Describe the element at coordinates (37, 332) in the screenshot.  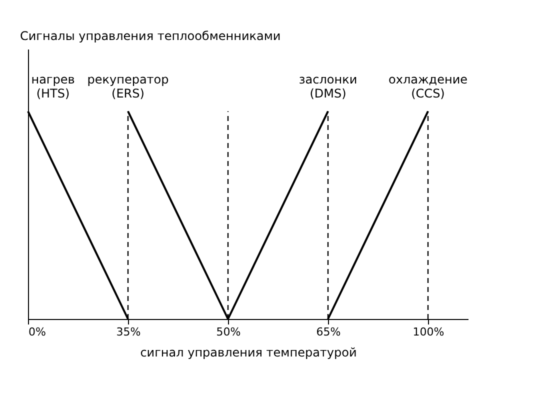
I see `x-tick-label: 0%` at that location.